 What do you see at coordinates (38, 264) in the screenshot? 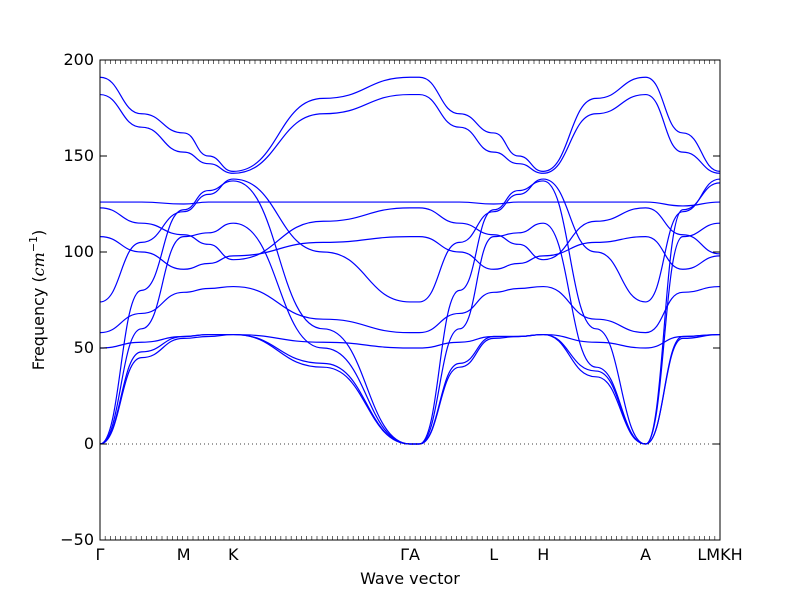
I see `y-axis-title-unit: cm` at bounding box center [38, 264].